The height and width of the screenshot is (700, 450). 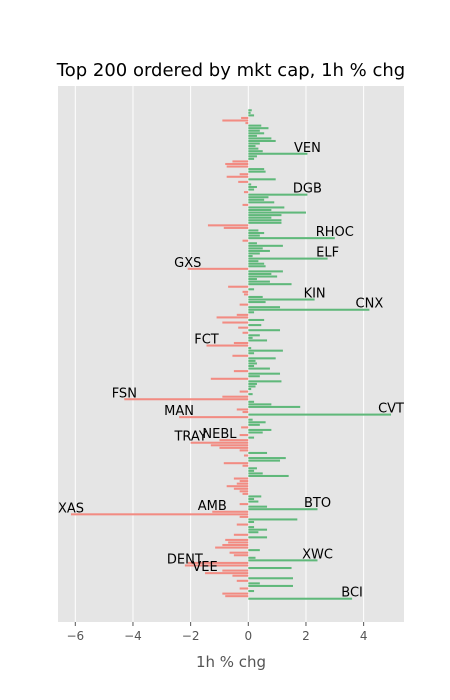 I want to click on bar-label: DGB, so click(x=307, y=189).